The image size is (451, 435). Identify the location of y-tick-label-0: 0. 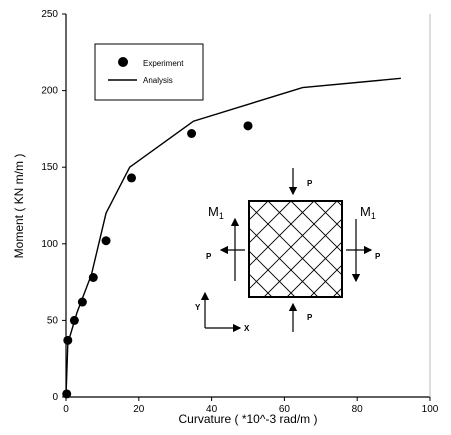
(55, 397).